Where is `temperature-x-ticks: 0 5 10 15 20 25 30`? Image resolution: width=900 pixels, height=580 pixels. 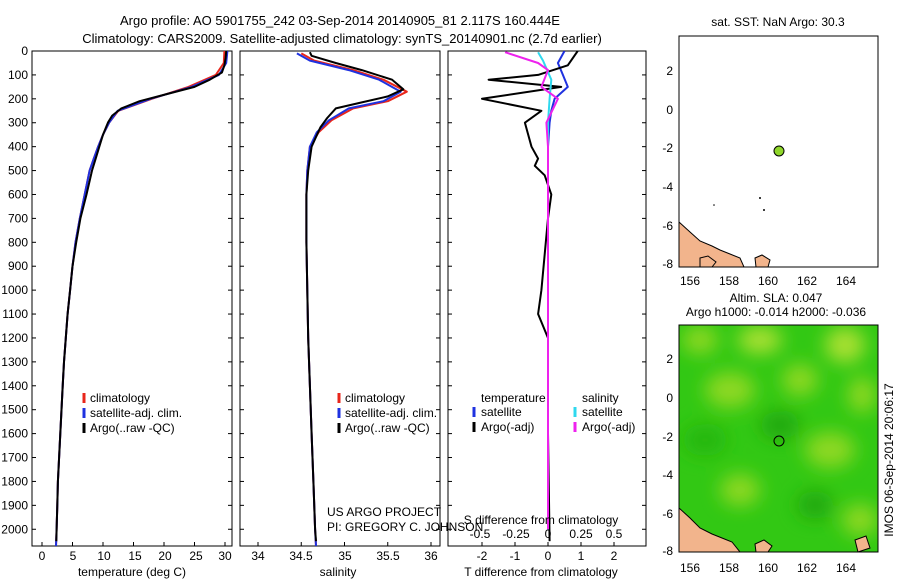
temperature-x-ticks: 0 5 10 15 20 25 30 is located at coordinates (135, 556).